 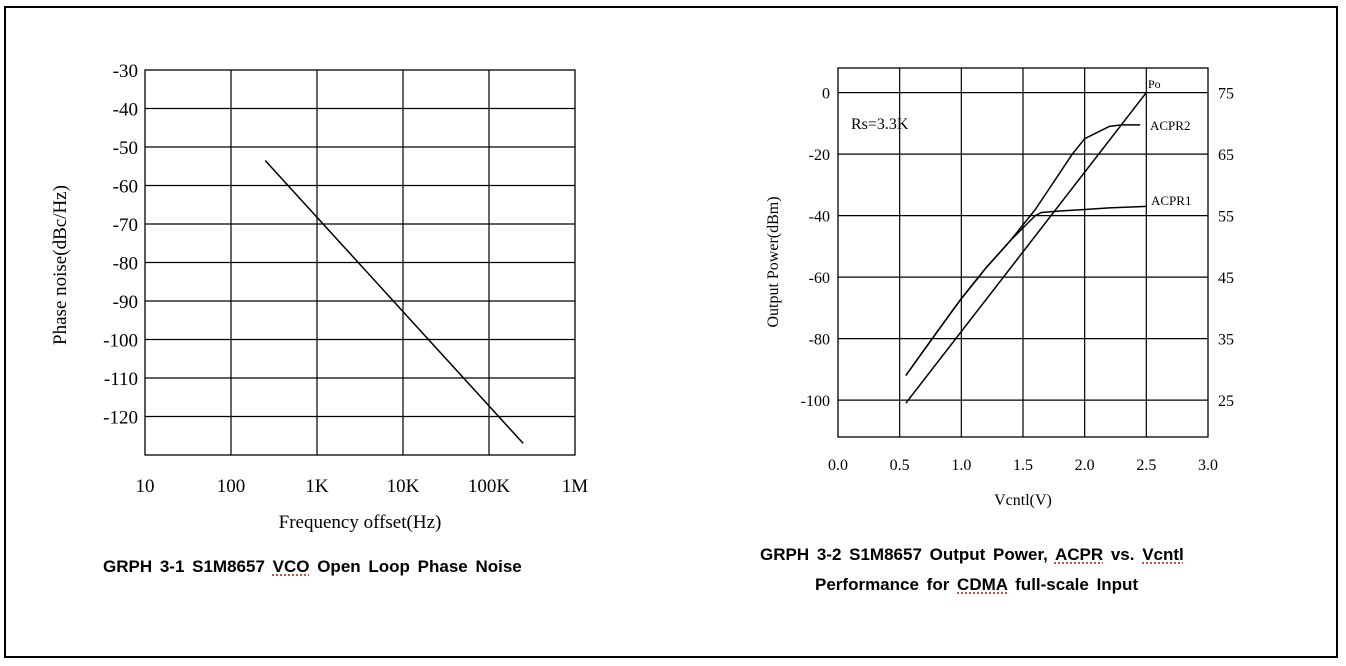 I want to click on chart2-caption-vcntl: Vcntl, so click(x=1163, y=554).